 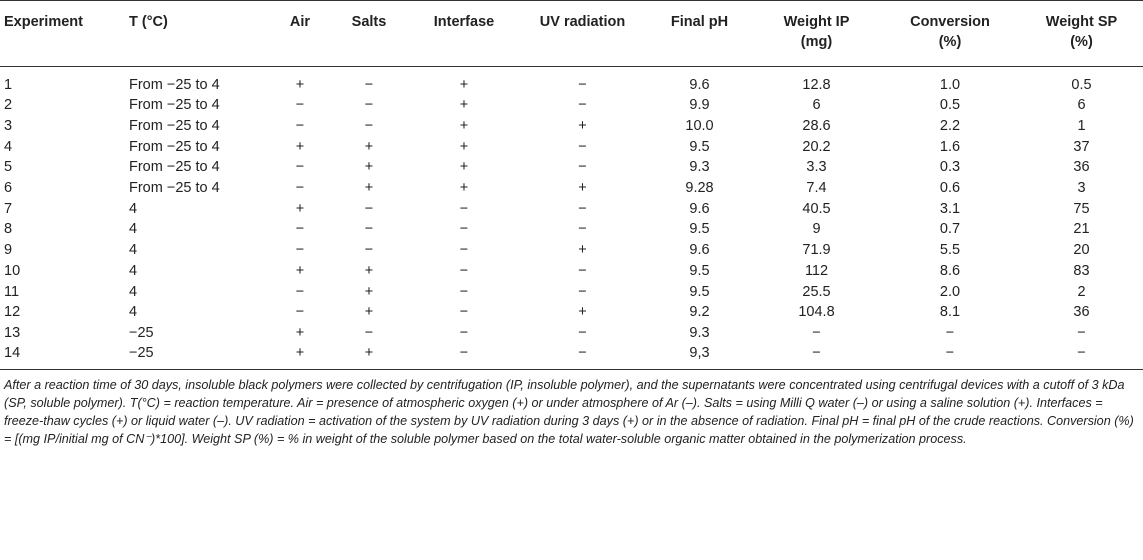 What do you see at coordinates (571, 333) in the screenshot?
I see `table-row: 13 −25 + − − − 9.3 − − −` at bounding box center [571, 333].